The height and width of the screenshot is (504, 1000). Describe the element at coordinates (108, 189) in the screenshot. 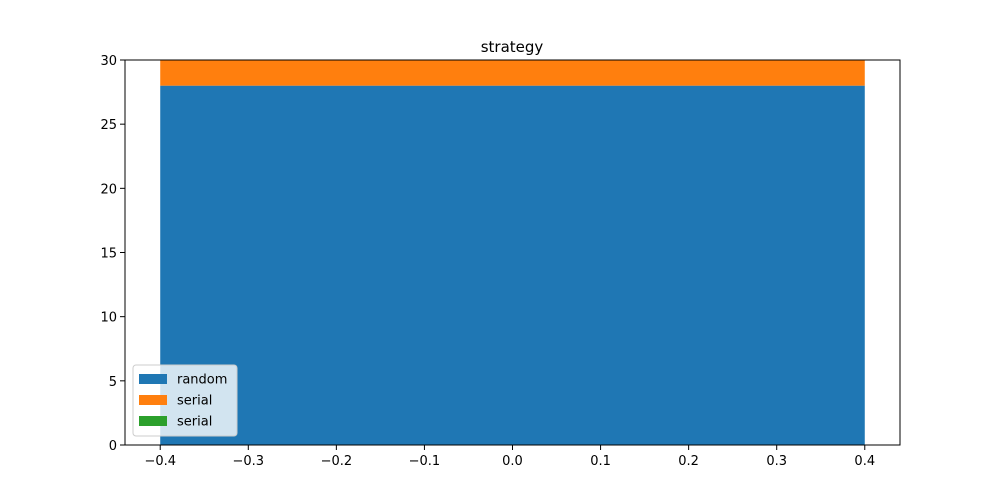

I see `y-tick-label: 20` at that location.